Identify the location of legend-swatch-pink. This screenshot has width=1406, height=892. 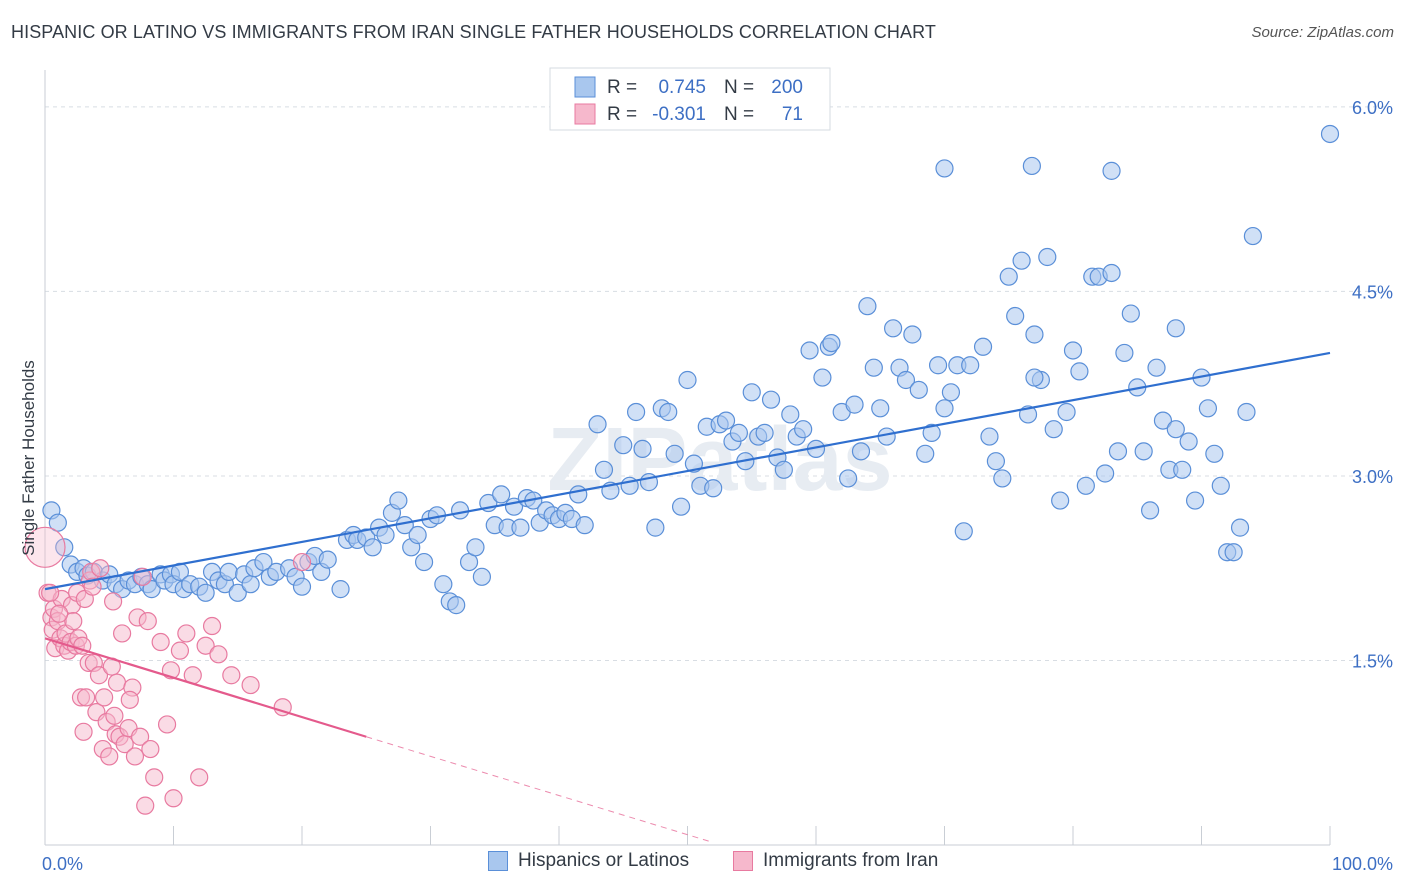
(743, 861).